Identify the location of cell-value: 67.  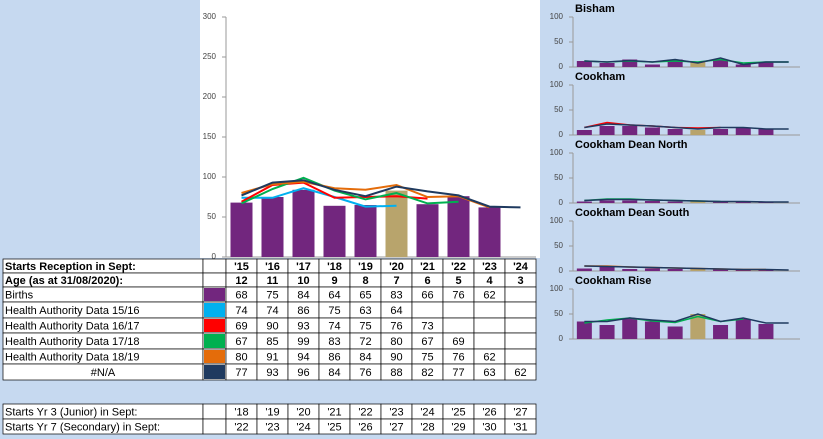
(427, 342).